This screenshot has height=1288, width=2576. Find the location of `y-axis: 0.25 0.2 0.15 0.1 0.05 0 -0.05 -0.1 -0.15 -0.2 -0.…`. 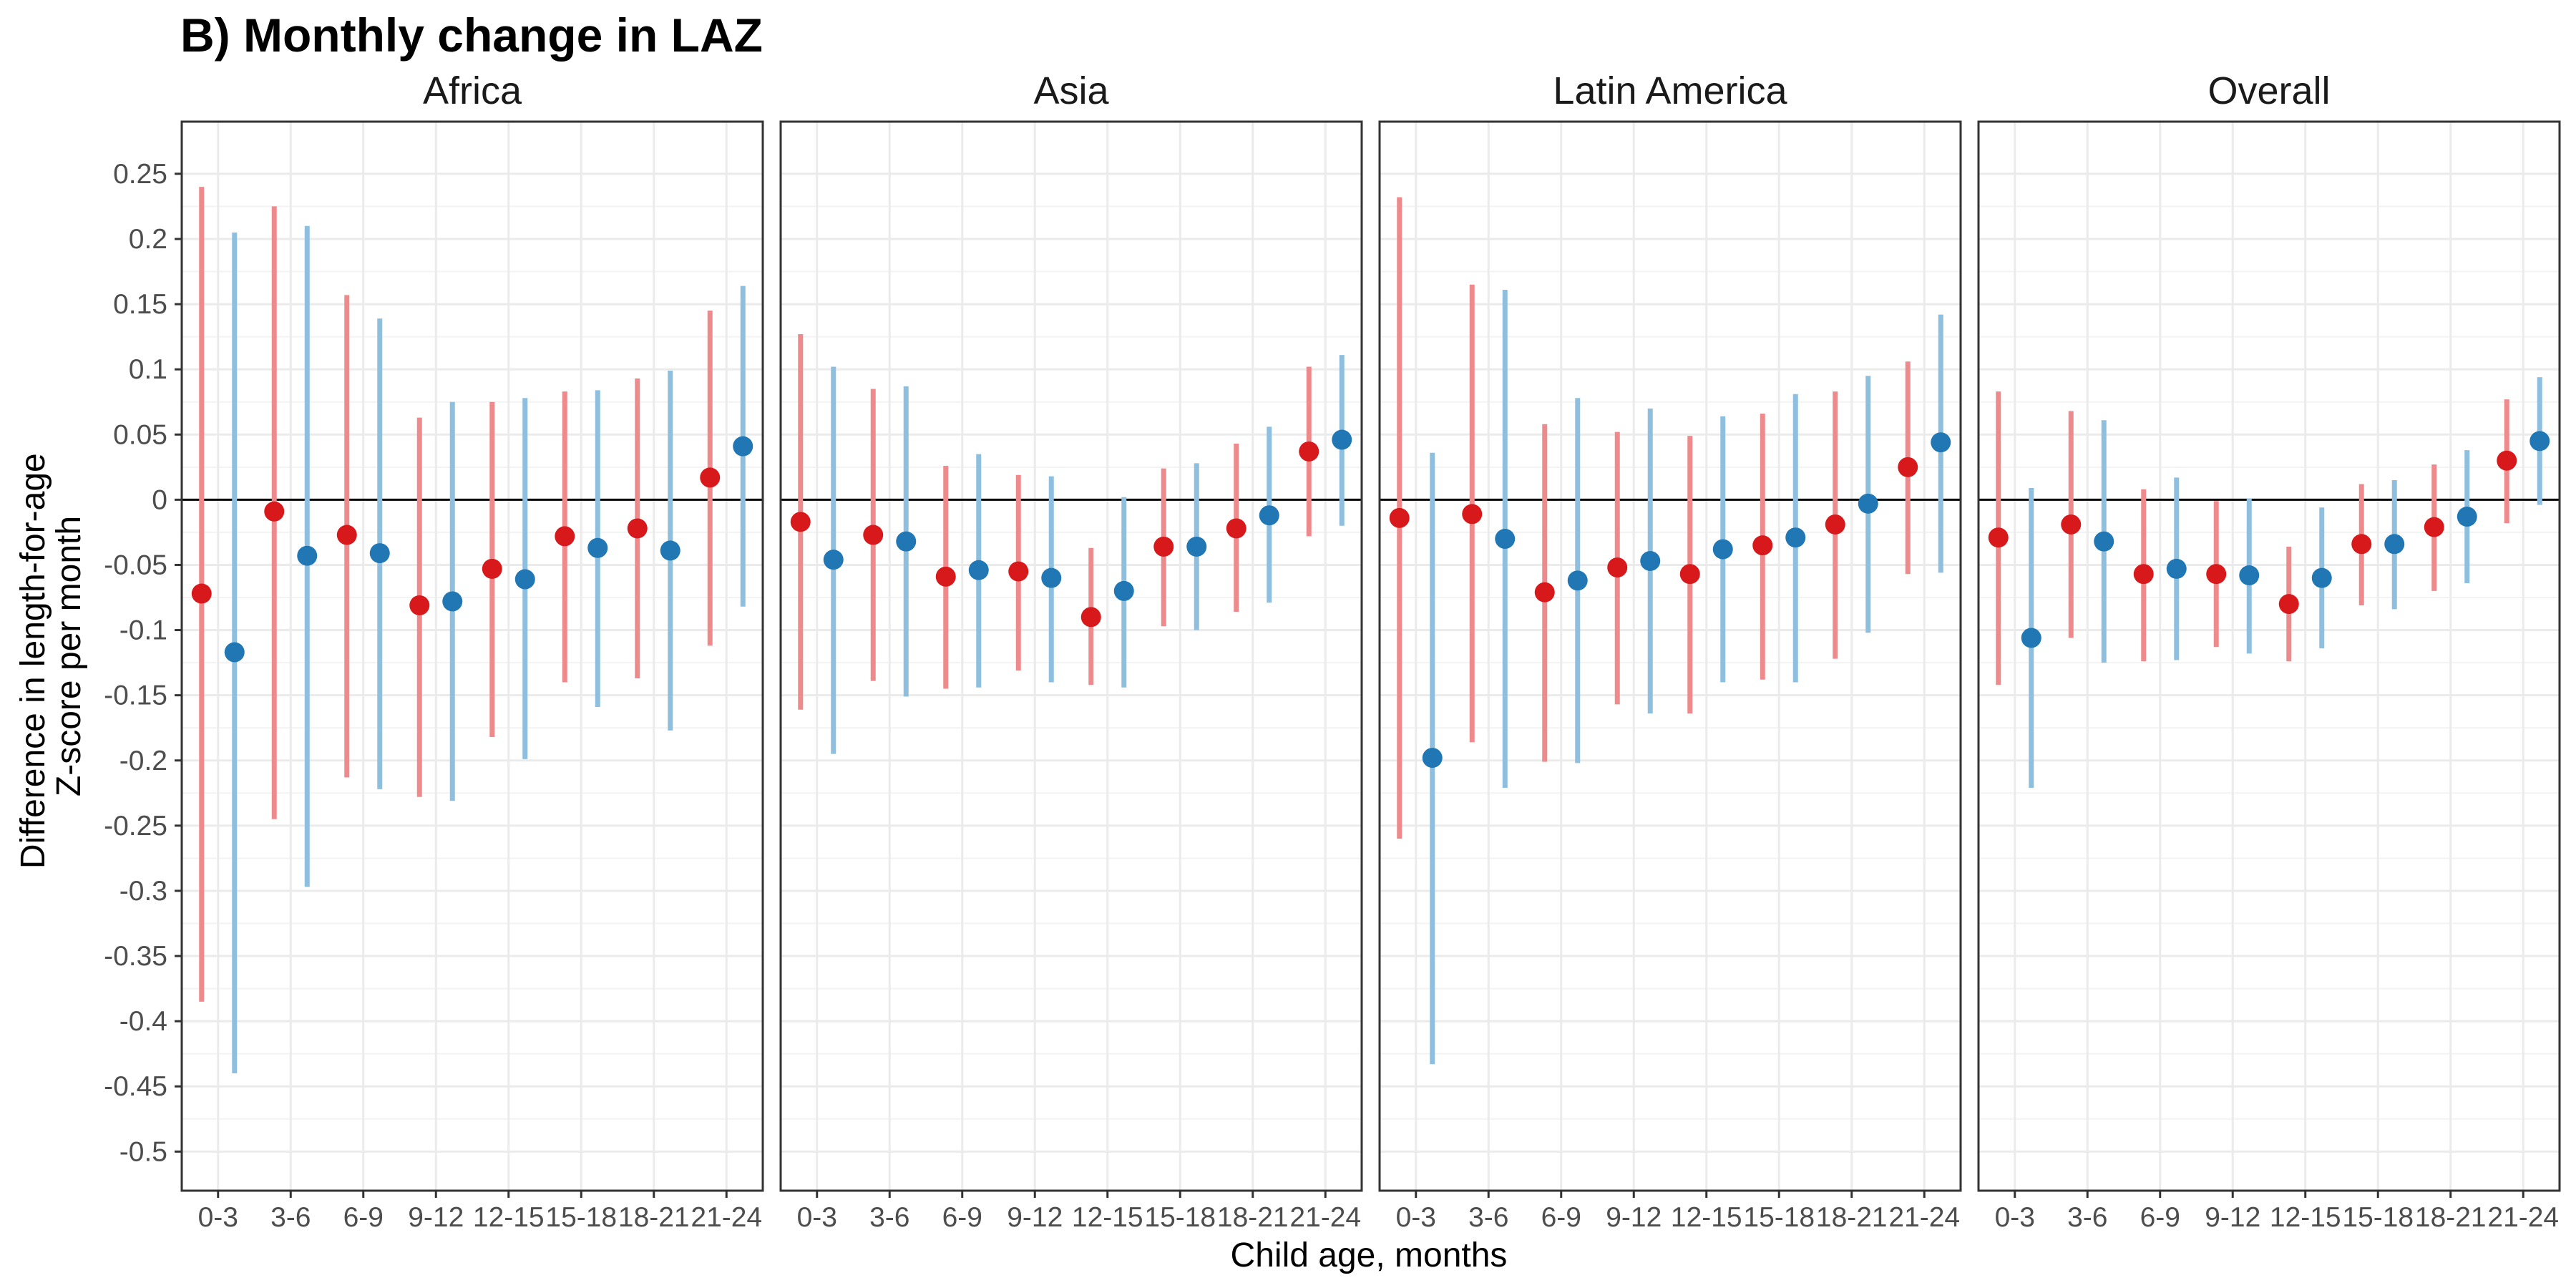

y-axis: 0.25 0.2 0.15 0.1 0.05 0 -0.05 -0.1 -0.15 -0.2 -0.… is located at coordinates (143, 663).